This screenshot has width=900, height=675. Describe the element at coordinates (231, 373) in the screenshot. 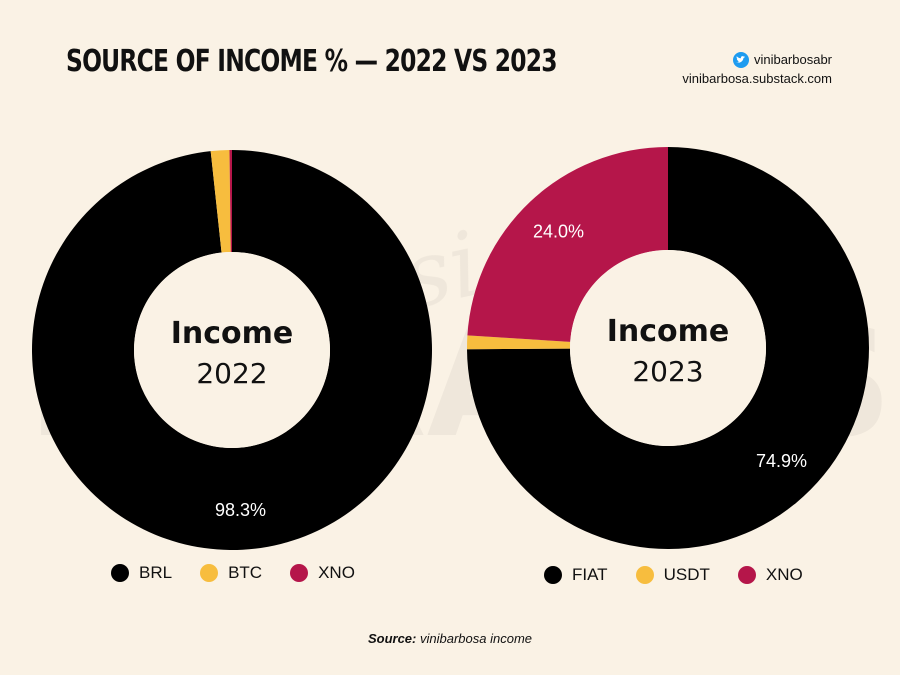

I see `center-label-year: 2022` at that location.